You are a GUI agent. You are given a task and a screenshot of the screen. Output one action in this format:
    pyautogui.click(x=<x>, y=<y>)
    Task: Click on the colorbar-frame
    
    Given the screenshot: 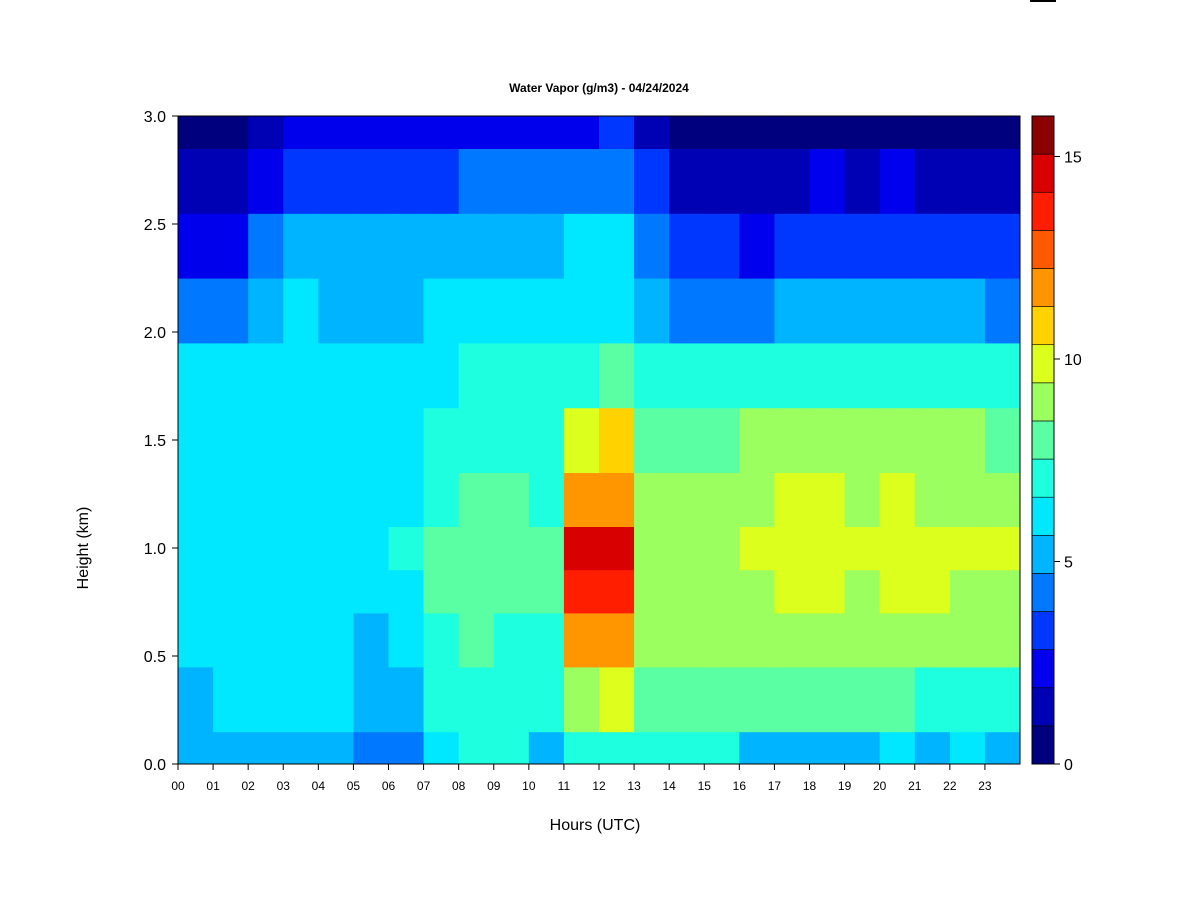 What is the action you would take?
    pyautogui.click(x=1043, y=440)
    